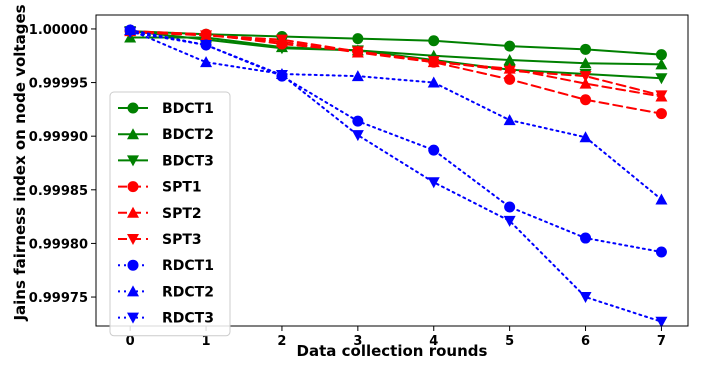 The width and height of the screenshot is (703, 365). What do you see at coordinates (188, 266) in the screenshot?
I see `legend-label-rdct1: RDCT1` at bounding box center [188, 266].